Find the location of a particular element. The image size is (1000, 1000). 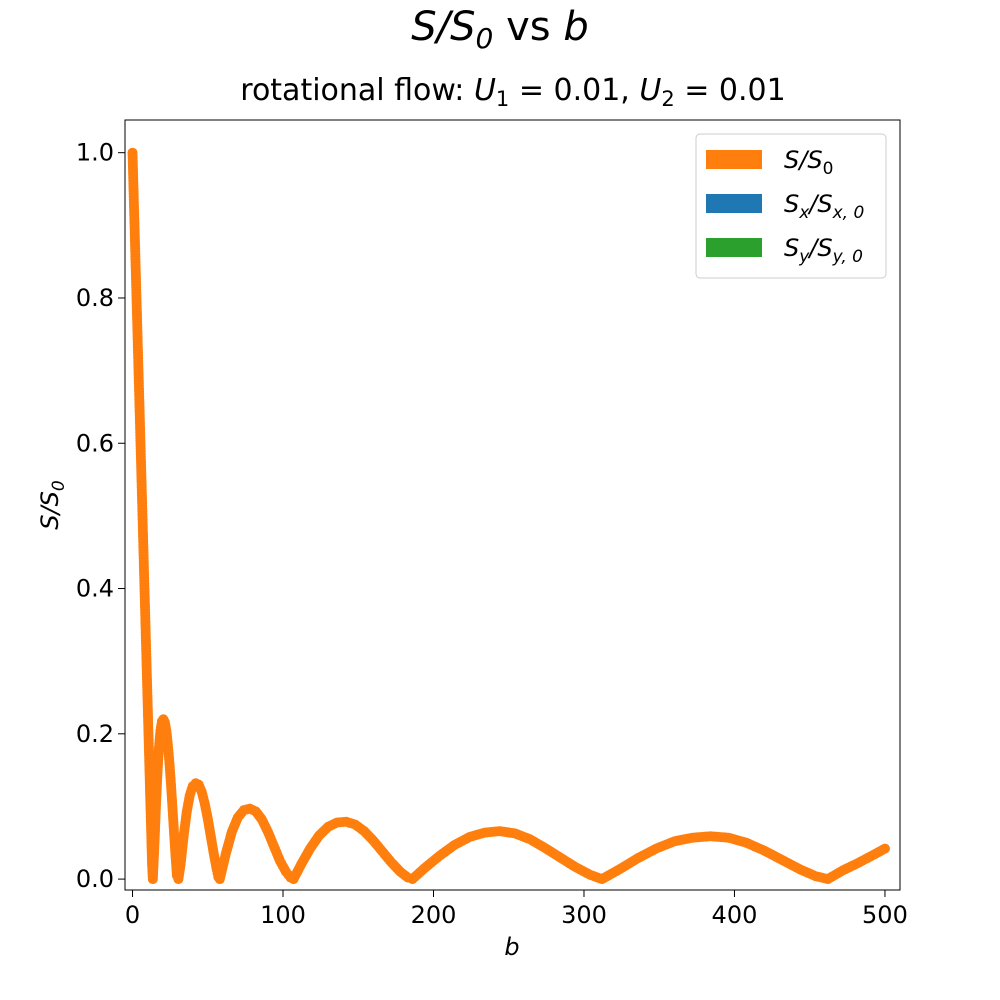

legend-label-sy: Sy/Sy, 0 is located at coordinates (823, 250).